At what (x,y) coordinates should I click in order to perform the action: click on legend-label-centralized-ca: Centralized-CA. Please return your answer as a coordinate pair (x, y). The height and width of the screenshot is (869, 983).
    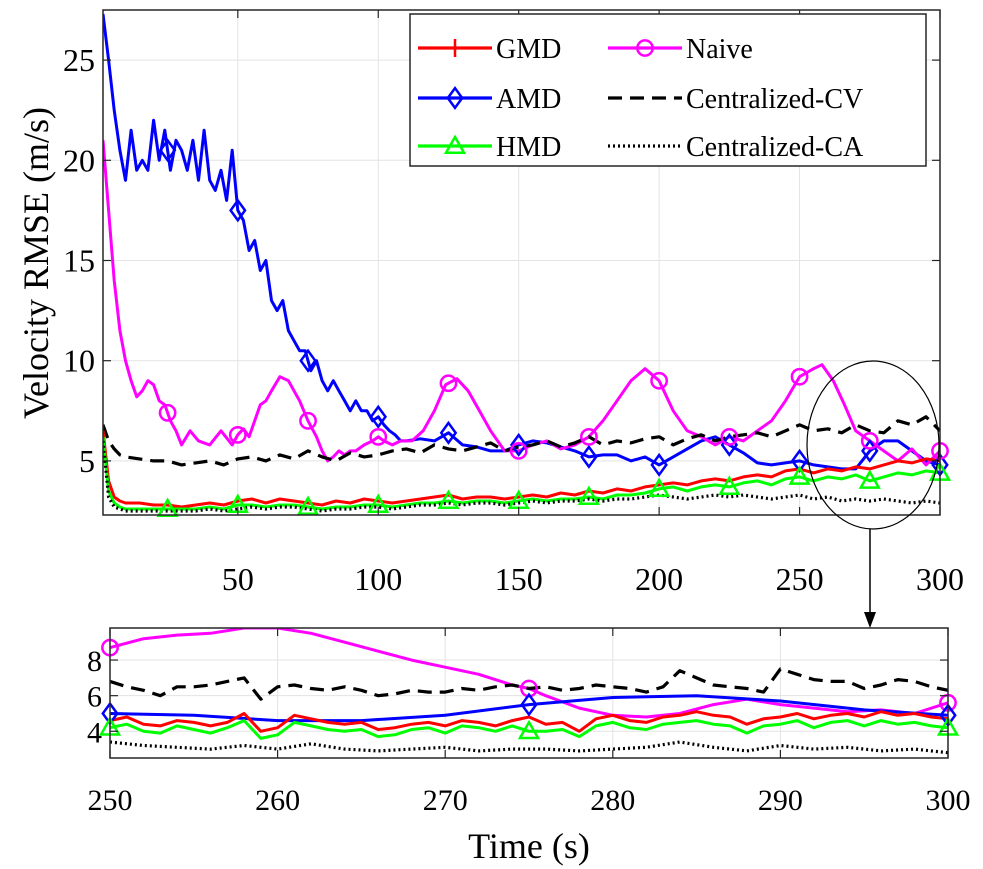
    Looking at the image, I should click on (775, 147).